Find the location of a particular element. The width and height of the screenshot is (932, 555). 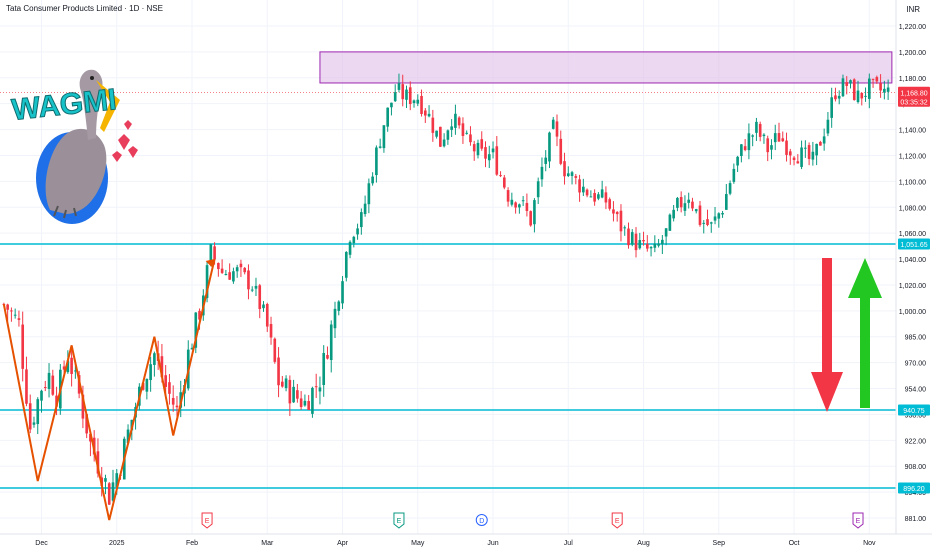

time-tick-label: Jul is located at coordinates (568, 543).